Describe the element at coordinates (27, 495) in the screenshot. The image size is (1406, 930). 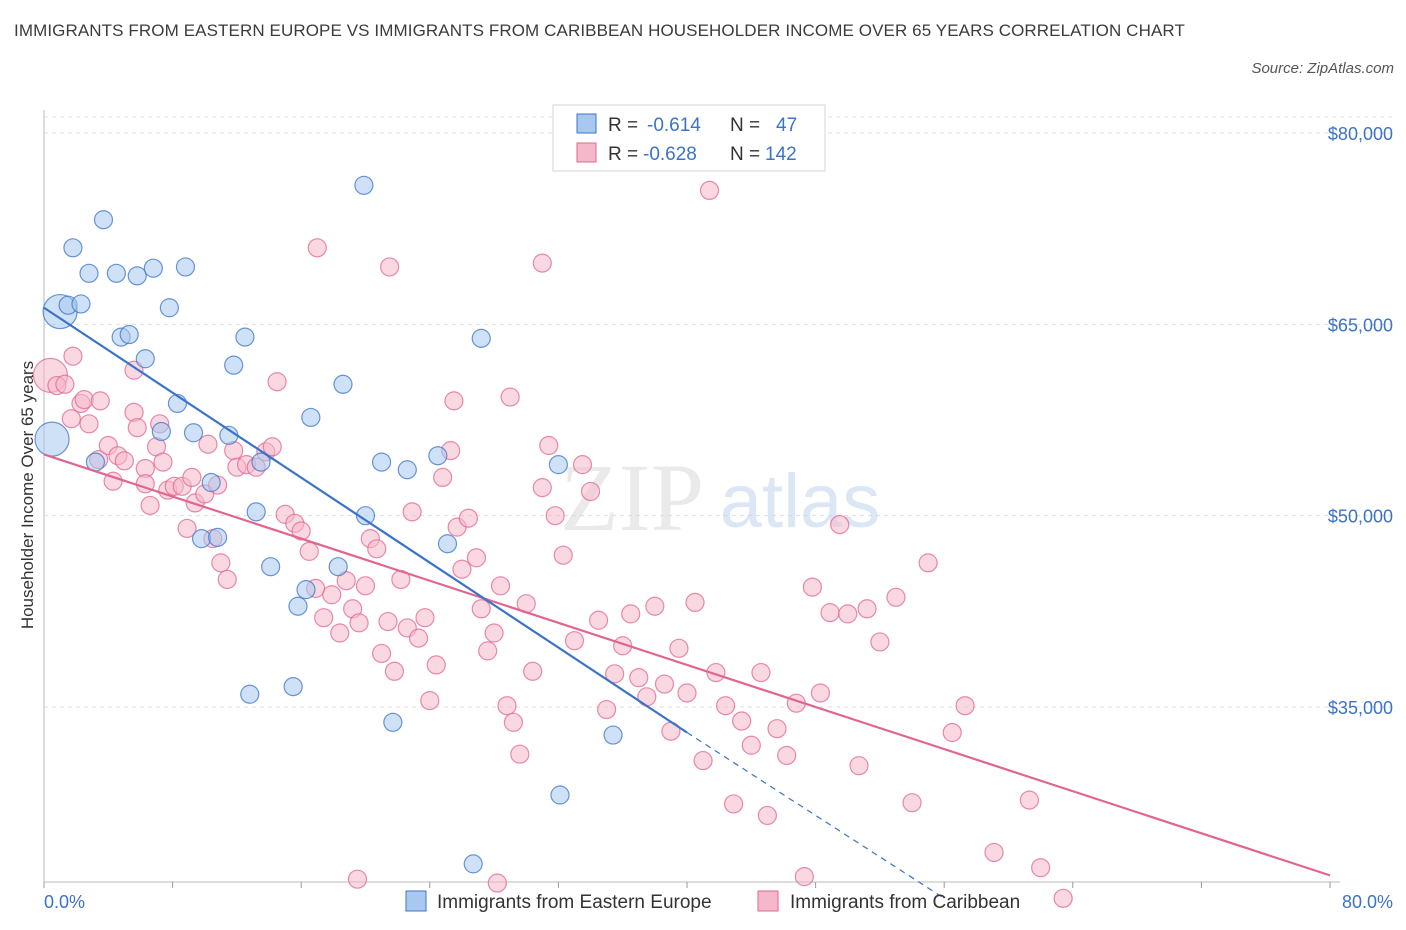
I see `y-axis-label: Householder Income Over 65 years` at that location.